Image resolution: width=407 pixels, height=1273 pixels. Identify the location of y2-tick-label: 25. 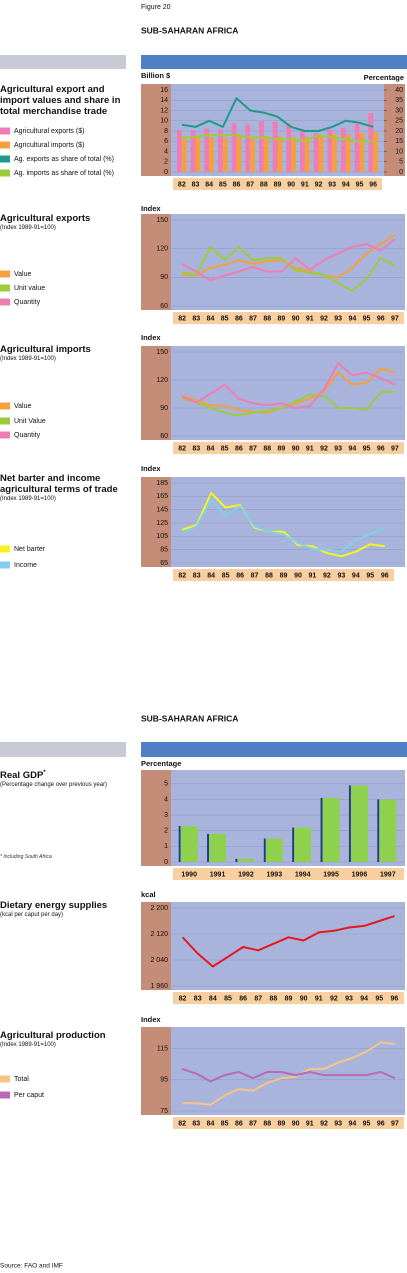
(399, 121).